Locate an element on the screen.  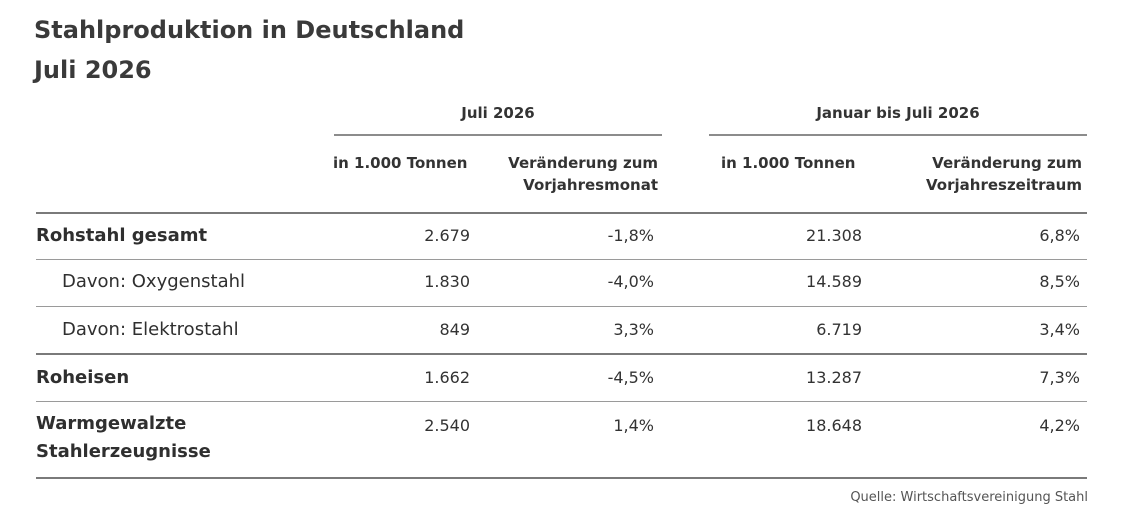
row-label-roheisen: Roheisen is located at coordinates (83, 377).